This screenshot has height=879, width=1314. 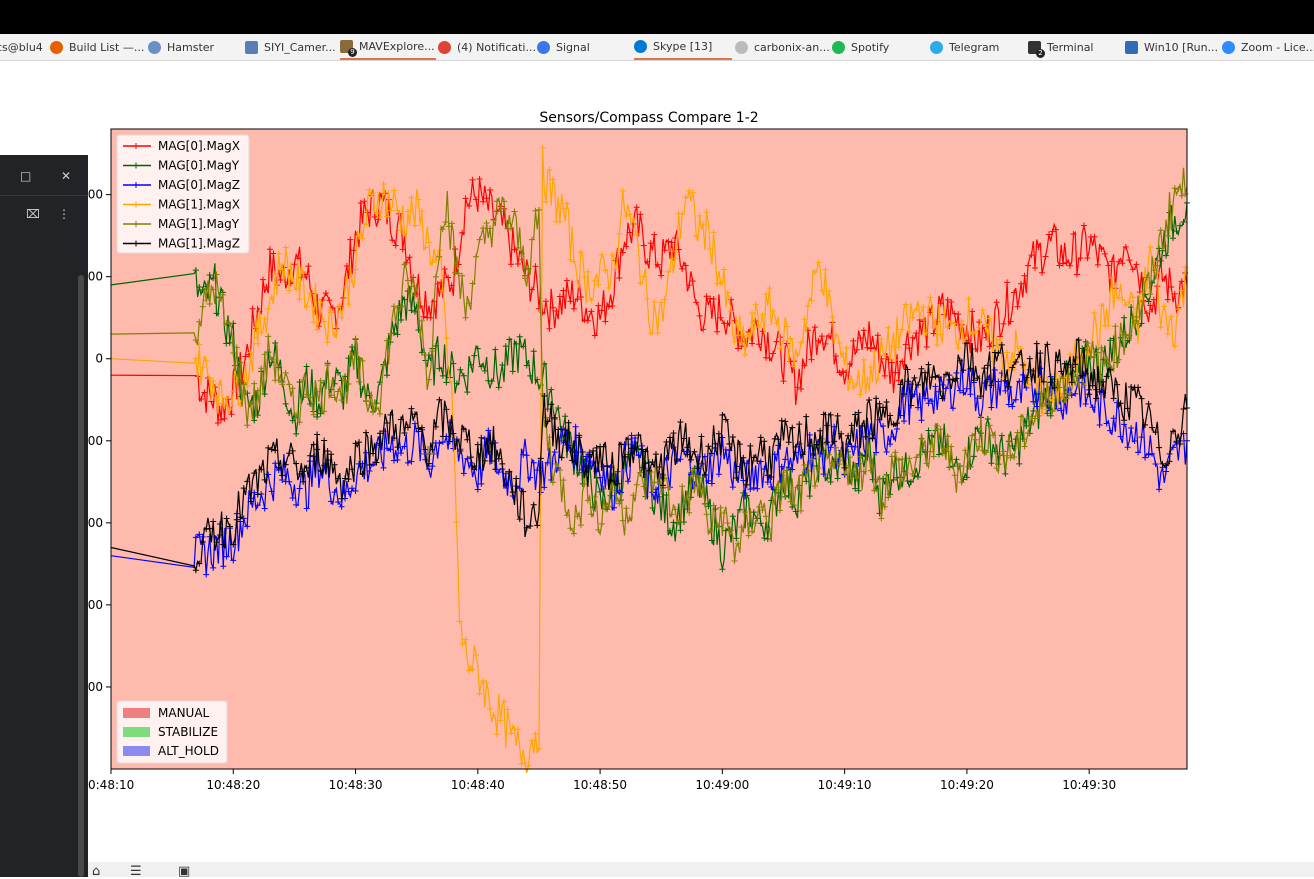 I want to click on save-figure-icon: ▣, so click(x=184, y=871).